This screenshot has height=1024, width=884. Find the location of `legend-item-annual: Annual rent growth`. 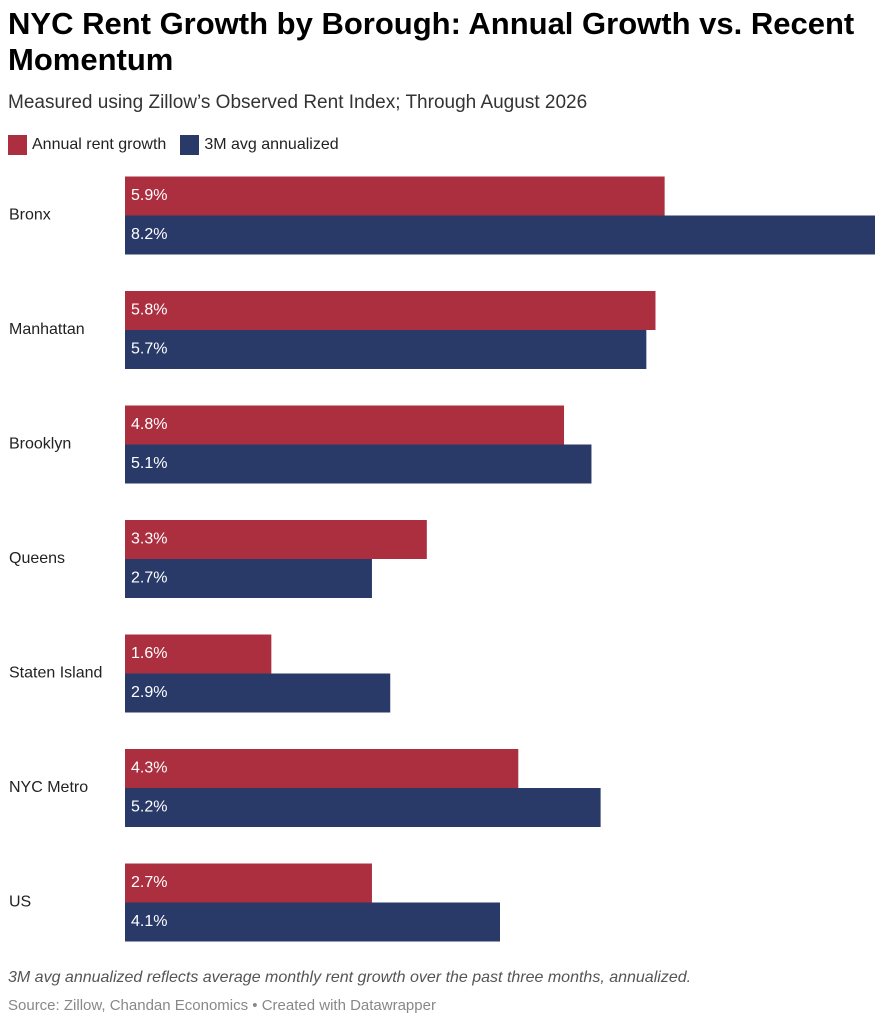

legend-item-annual: Annual rent growth is located at coordinates (87, 145).